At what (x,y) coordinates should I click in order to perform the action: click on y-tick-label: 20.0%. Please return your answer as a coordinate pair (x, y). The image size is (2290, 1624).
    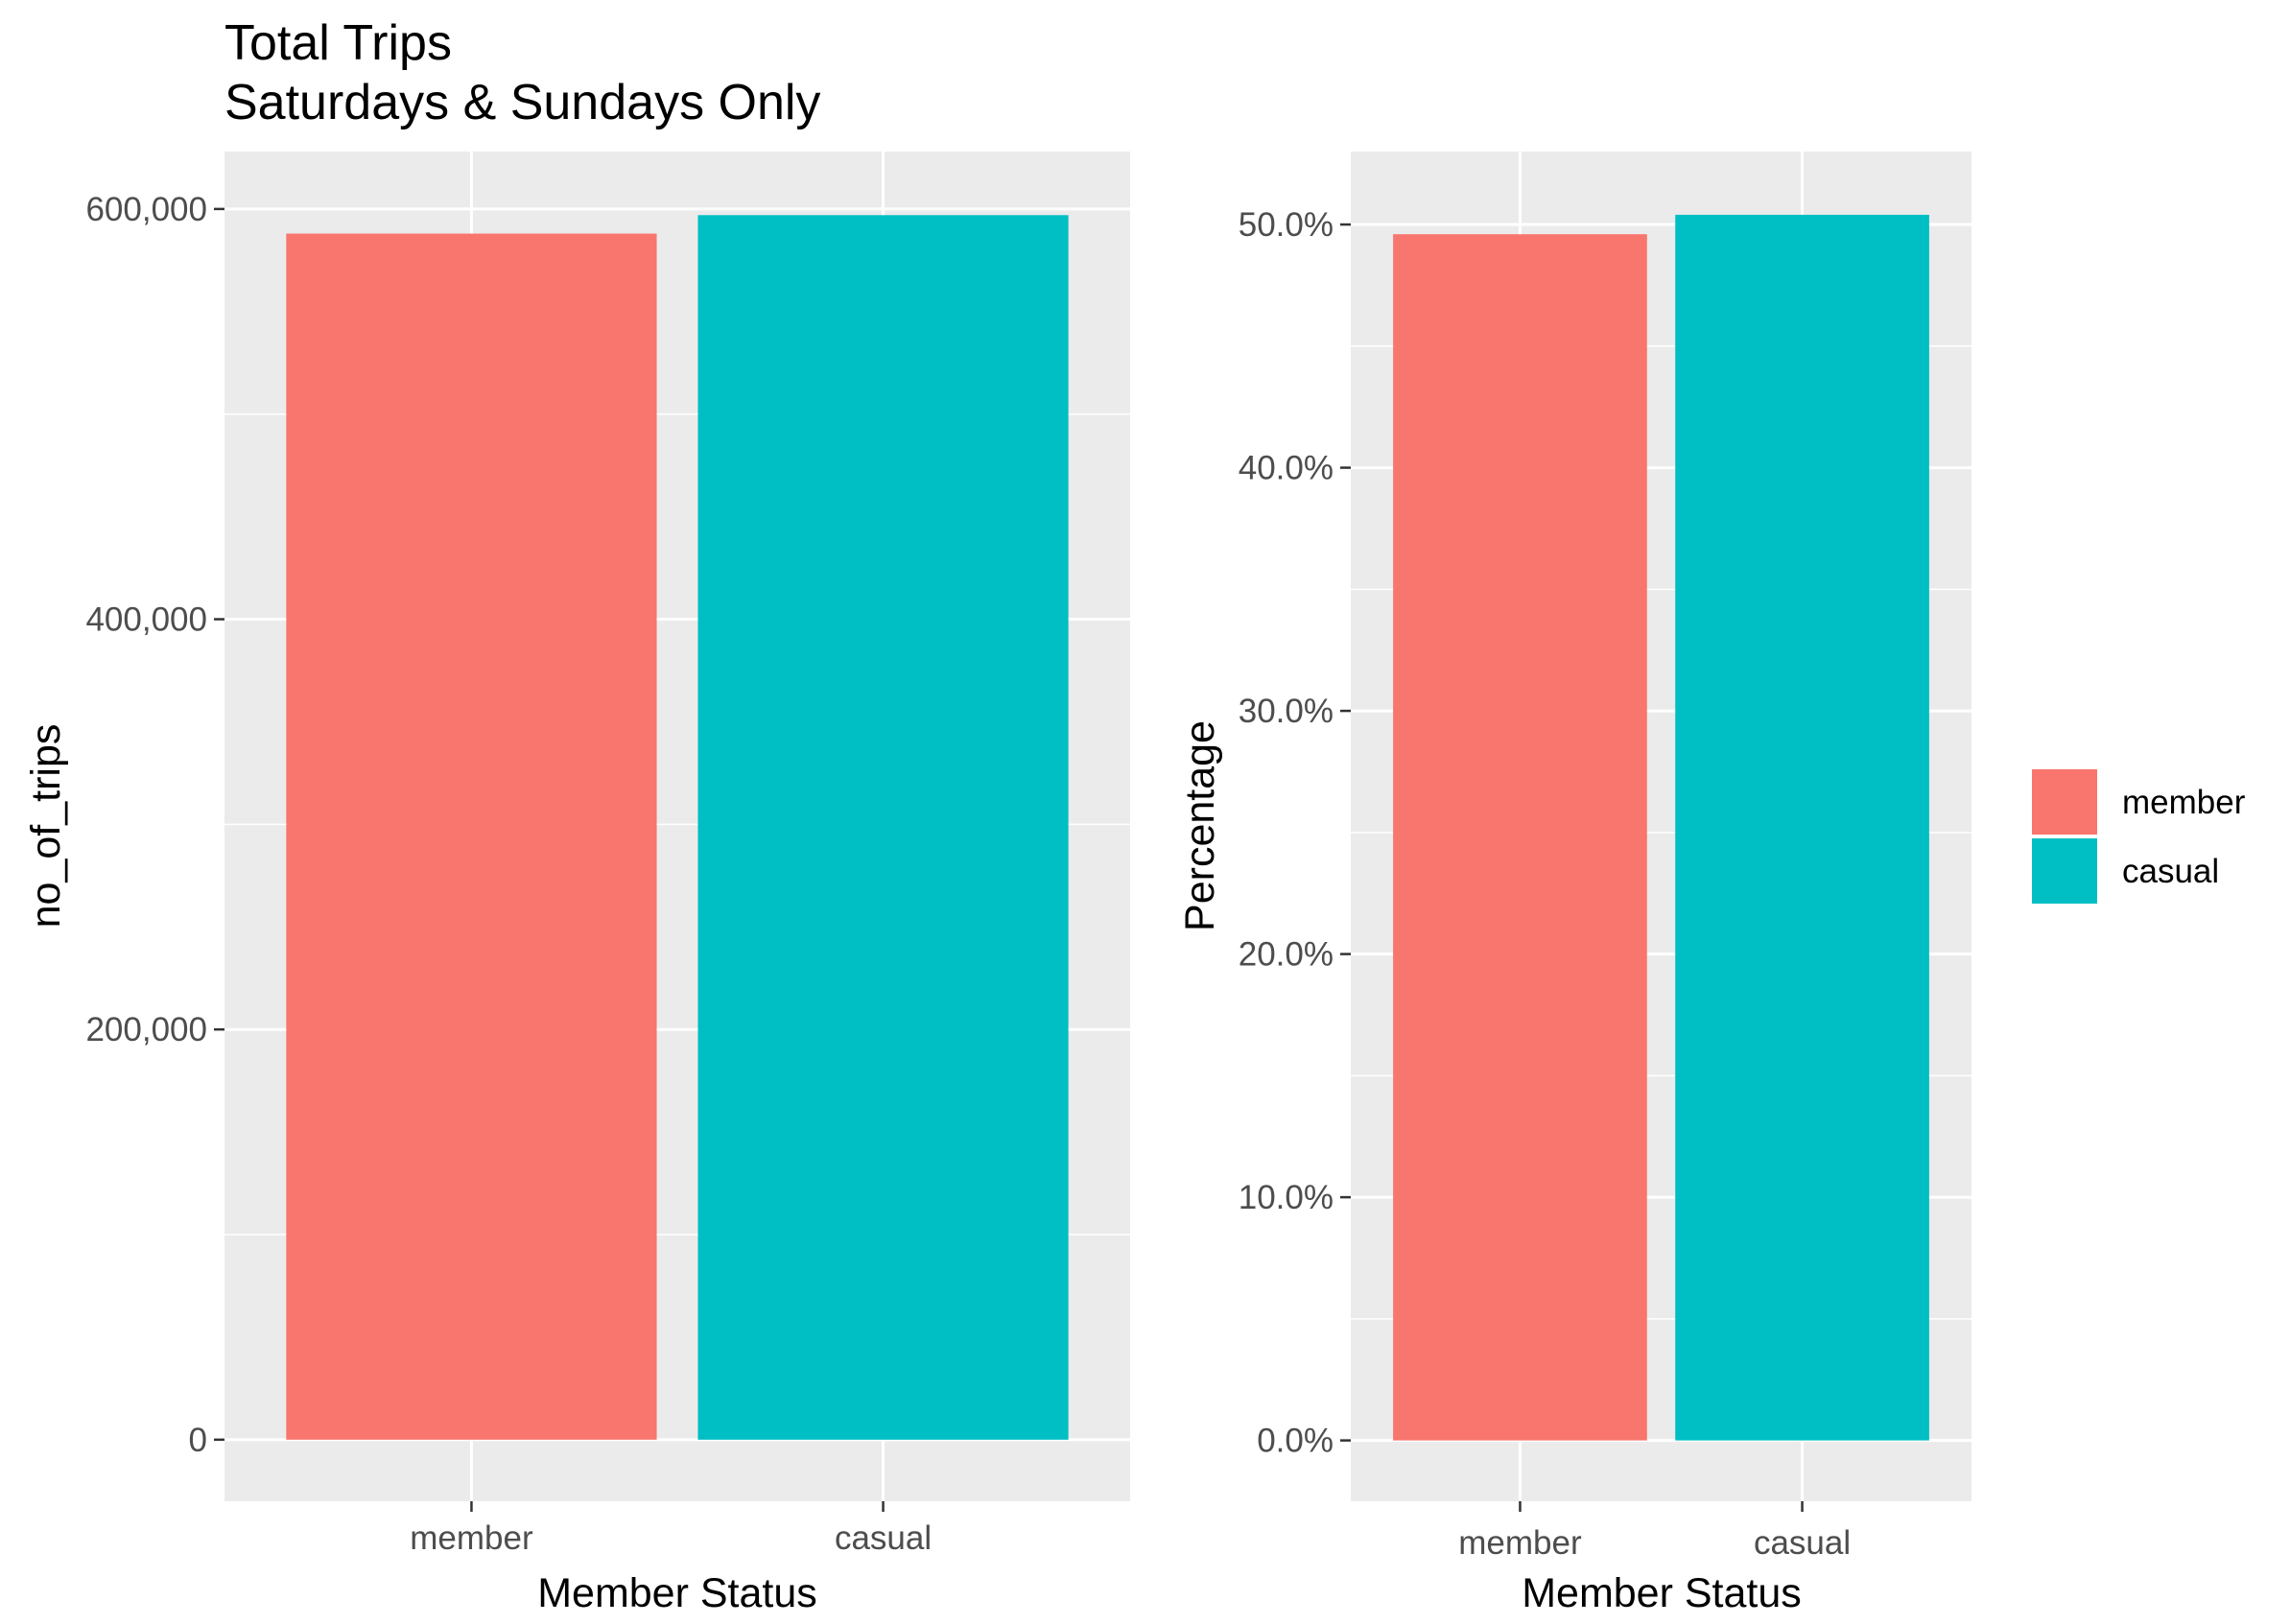
    Looking at the image, I should click on (1286, 955).